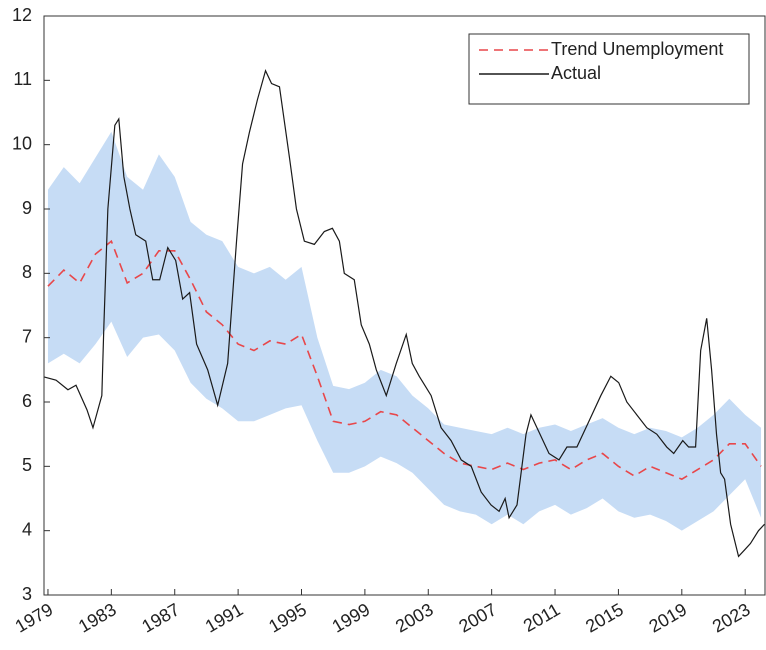 The width and height of the screenshot is (766, 650). I want to click on legend-label: Trend Unemployment, so click(637, 49).